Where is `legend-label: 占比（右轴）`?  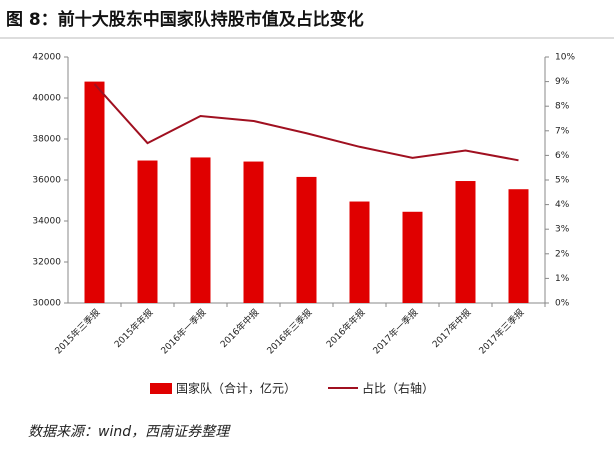
legend-label: 占比（右轴） is located at coordinates (398, 388).